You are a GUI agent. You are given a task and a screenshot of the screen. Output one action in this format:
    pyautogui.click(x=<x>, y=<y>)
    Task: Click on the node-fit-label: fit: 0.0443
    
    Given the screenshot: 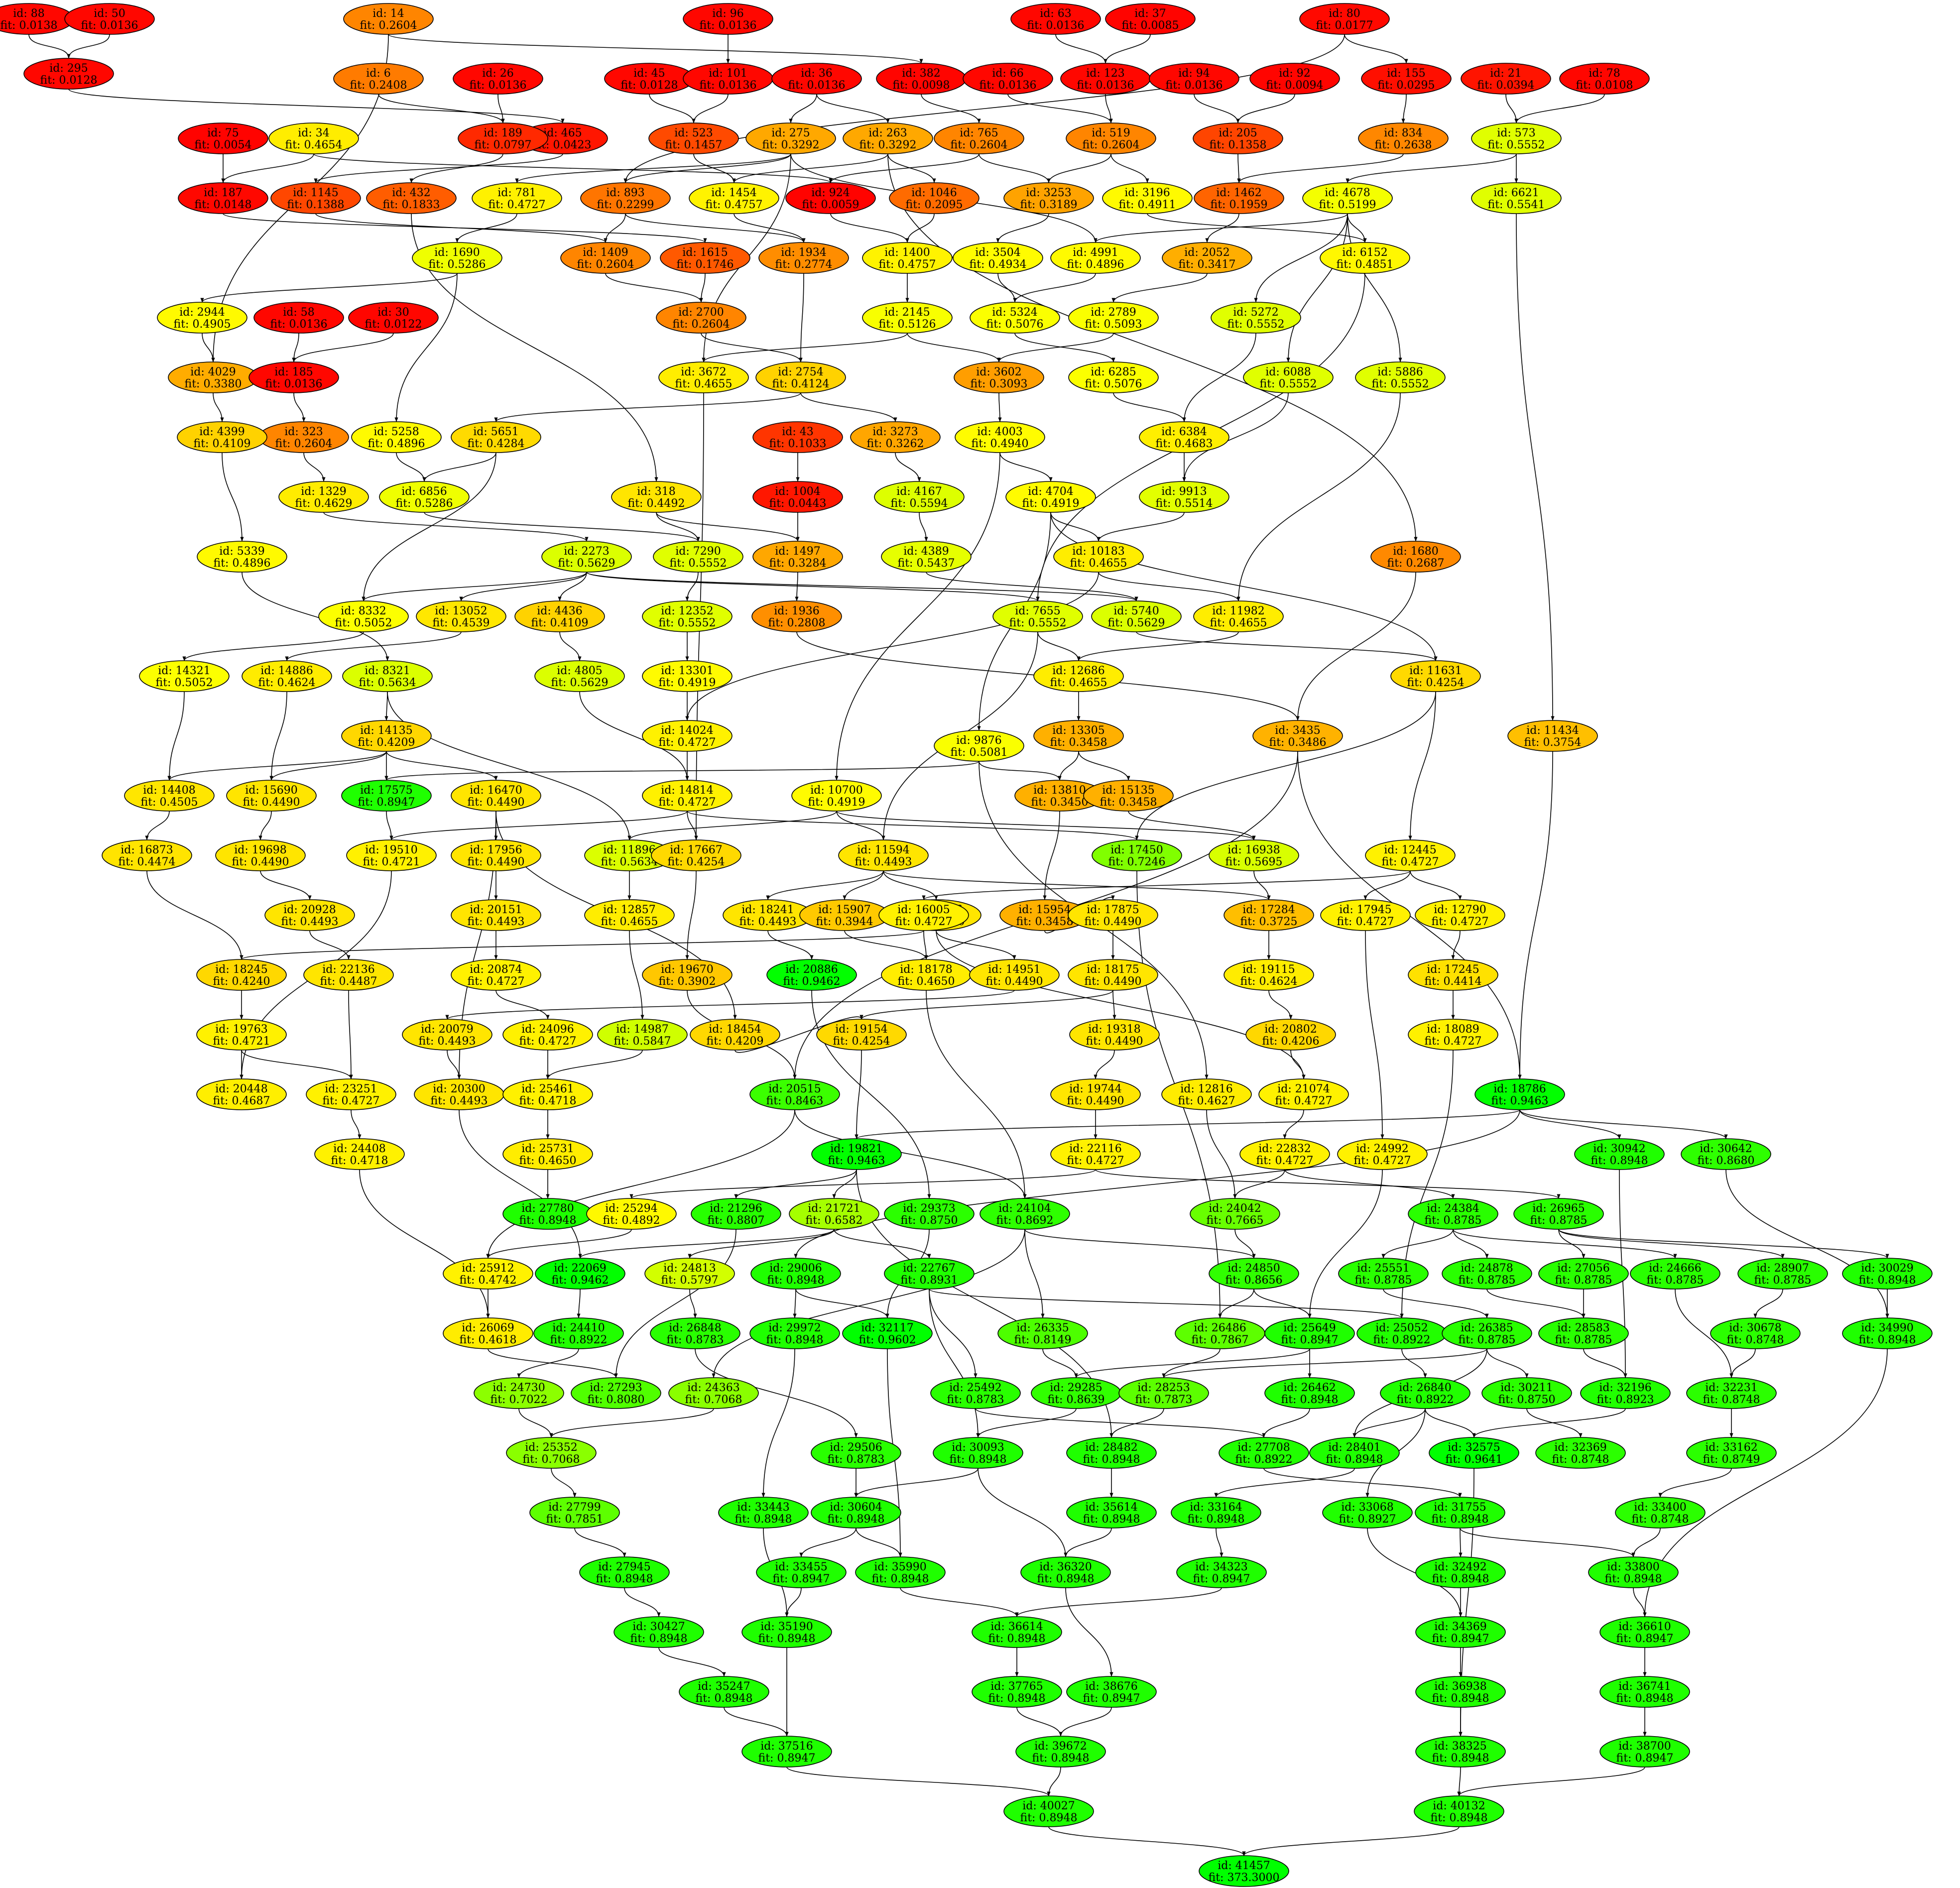 What is the action you would take?
    pyautogui.click(x=798, y=503)
    